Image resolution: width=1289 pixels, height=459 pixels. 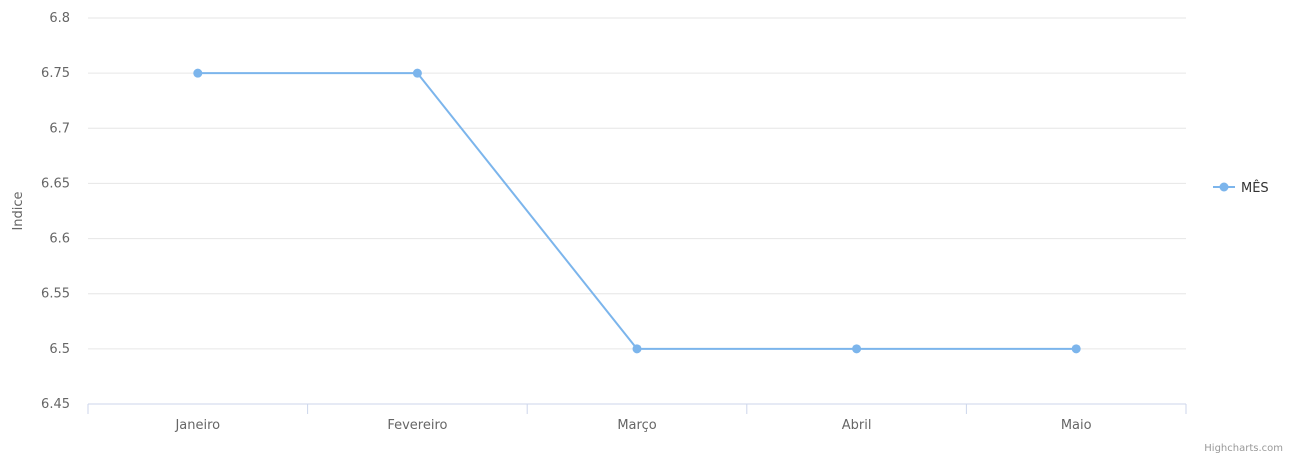 What do you see at coordinates (55, 211) in the screenshot?
I see `y-tick-labels: 6.45 6.5 6.55 6.6 6.65 6.7 6.75 6.8` at bounding box center [55, 211].